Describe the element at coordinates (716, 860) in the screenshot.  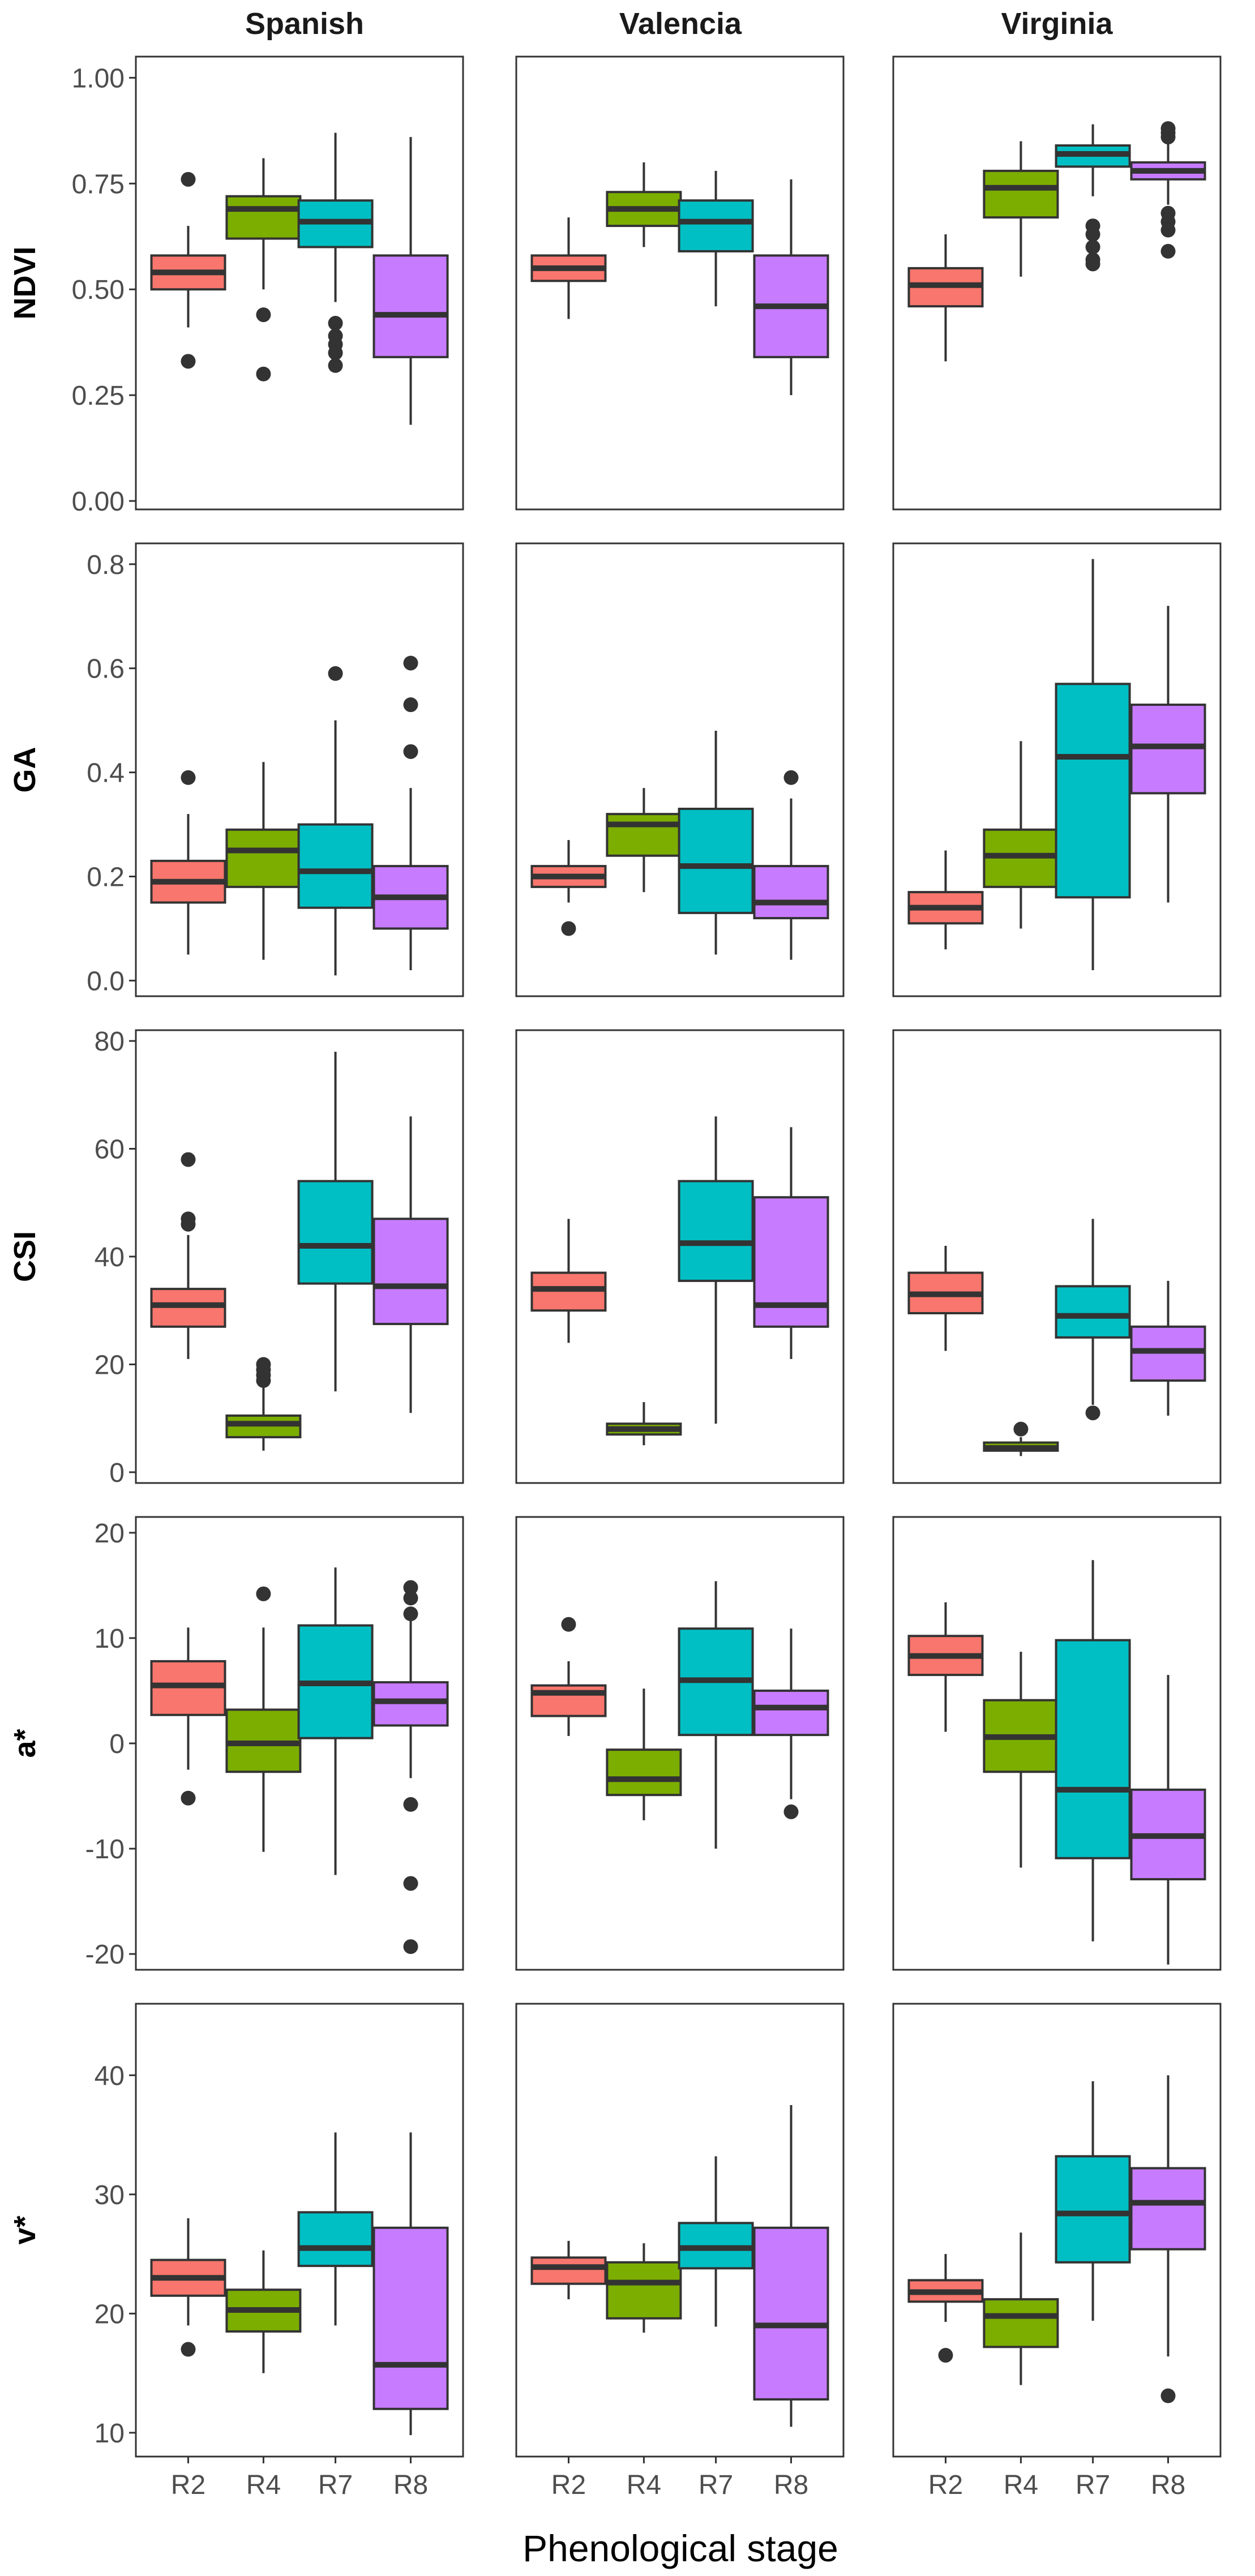
I see `box-ga-valencia-r7` at that location.